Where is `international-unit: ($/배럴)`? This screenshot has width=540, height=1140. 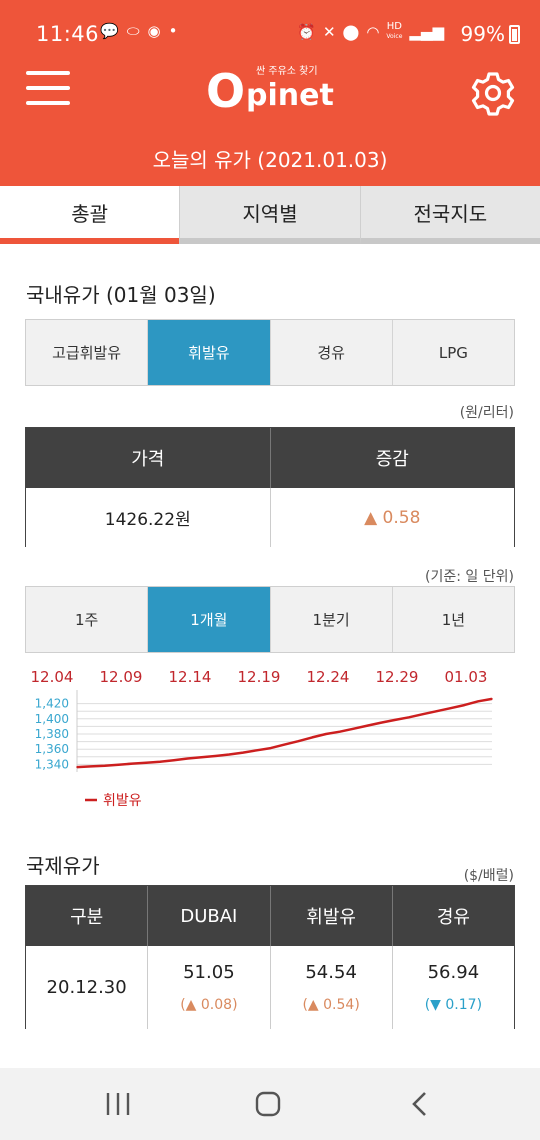
international-unit: ($/배럴) is located at coordinates (488, 876).